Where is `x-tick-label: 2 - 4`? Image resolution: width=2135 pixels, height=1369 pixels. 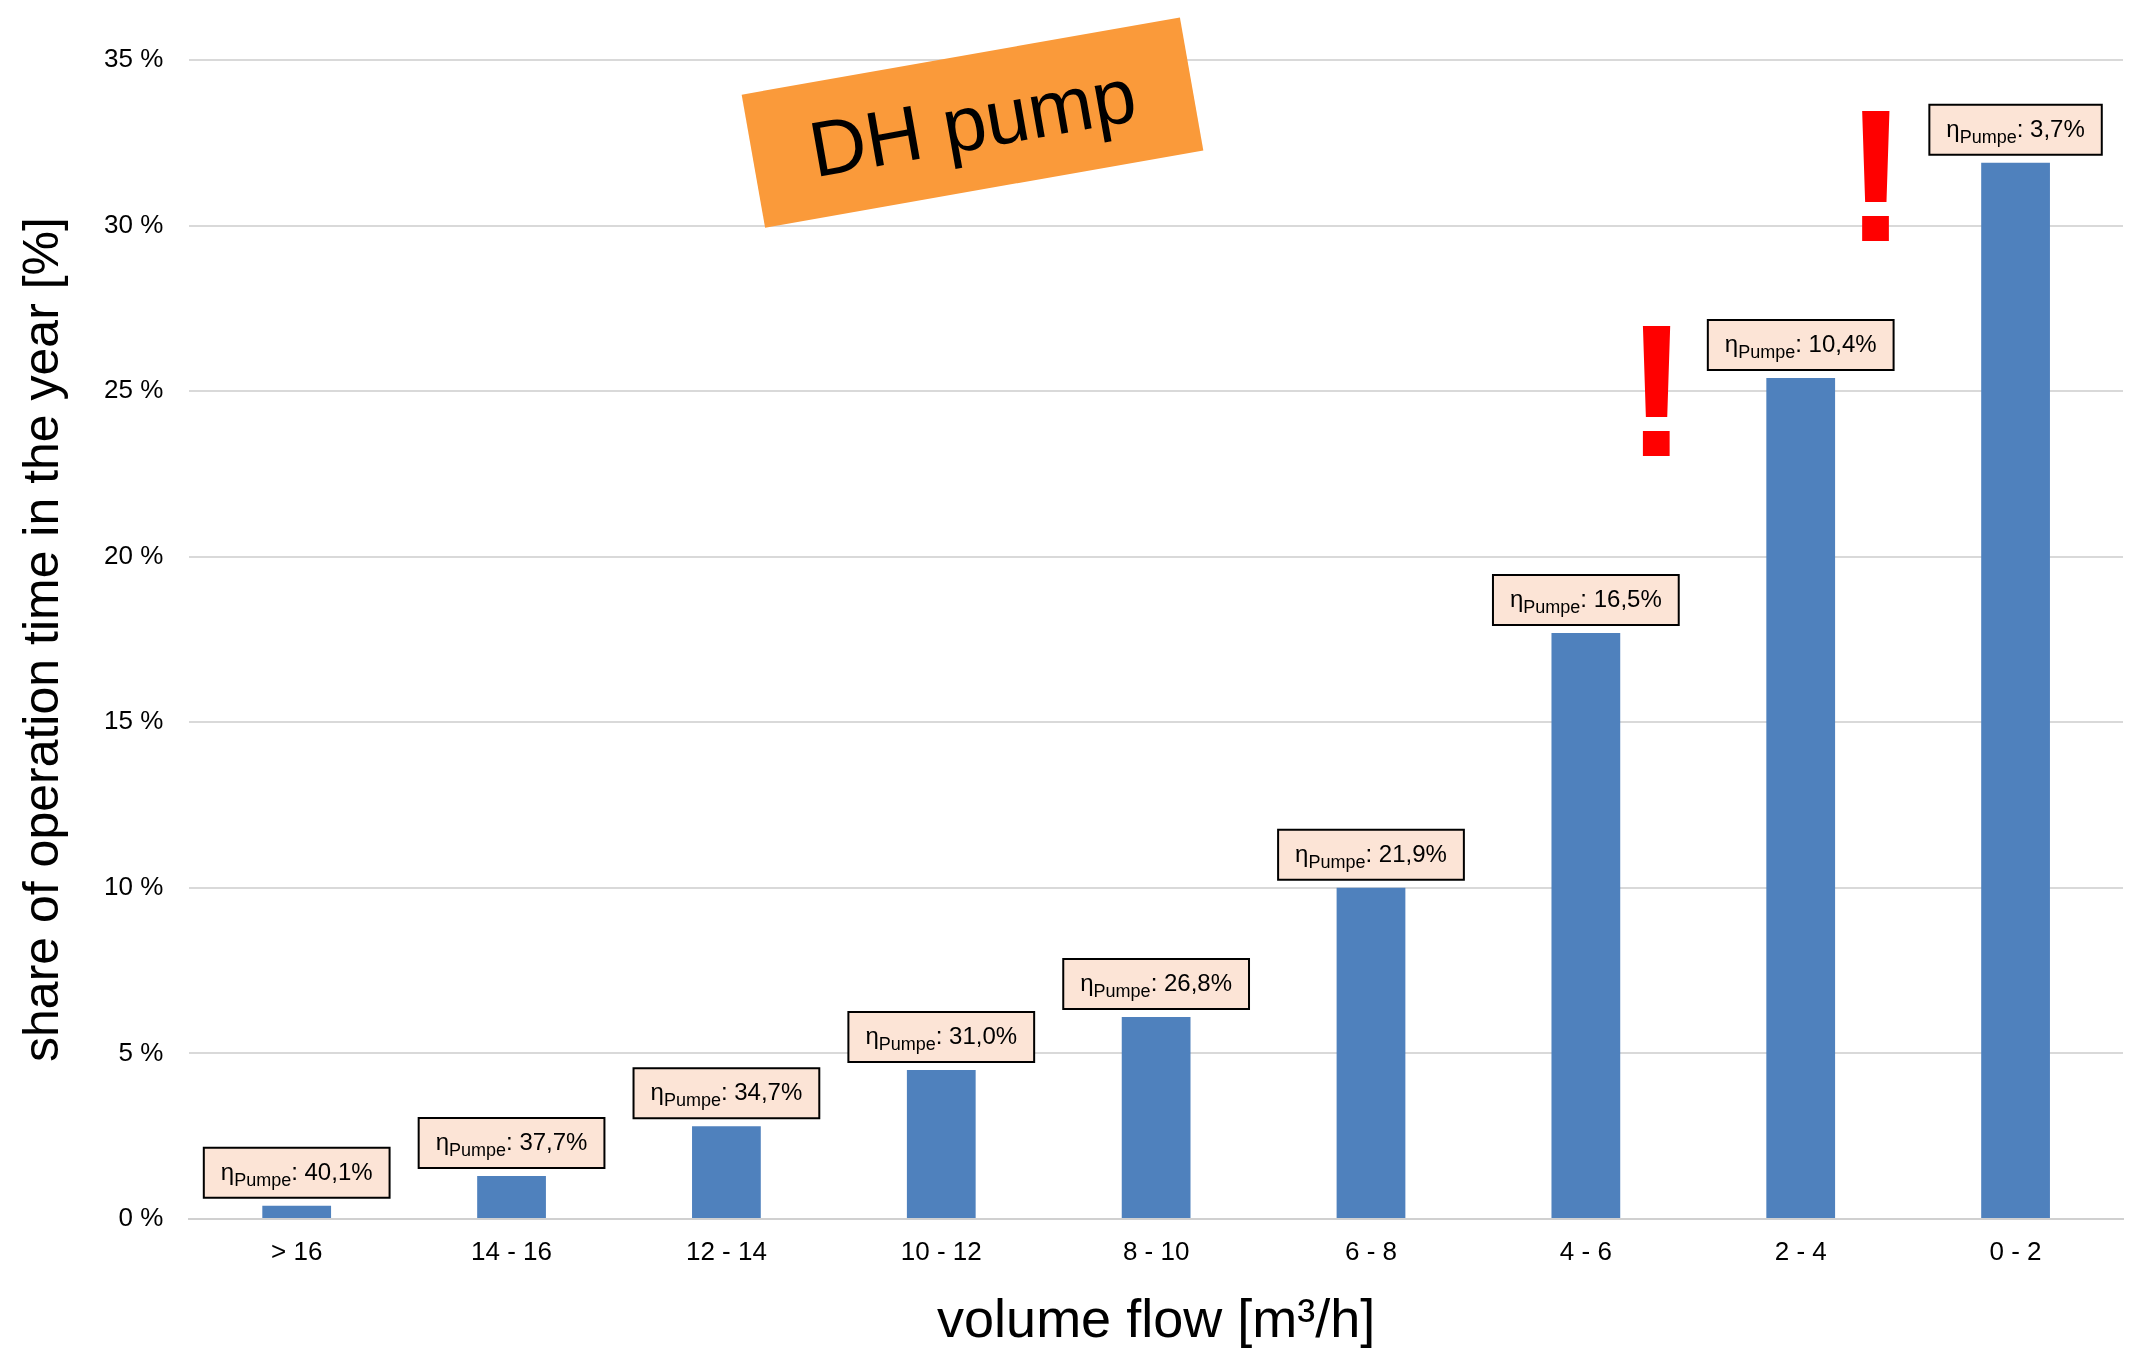
x-tick-label: 2 - 4 is located at coordinates (1800, 1250).